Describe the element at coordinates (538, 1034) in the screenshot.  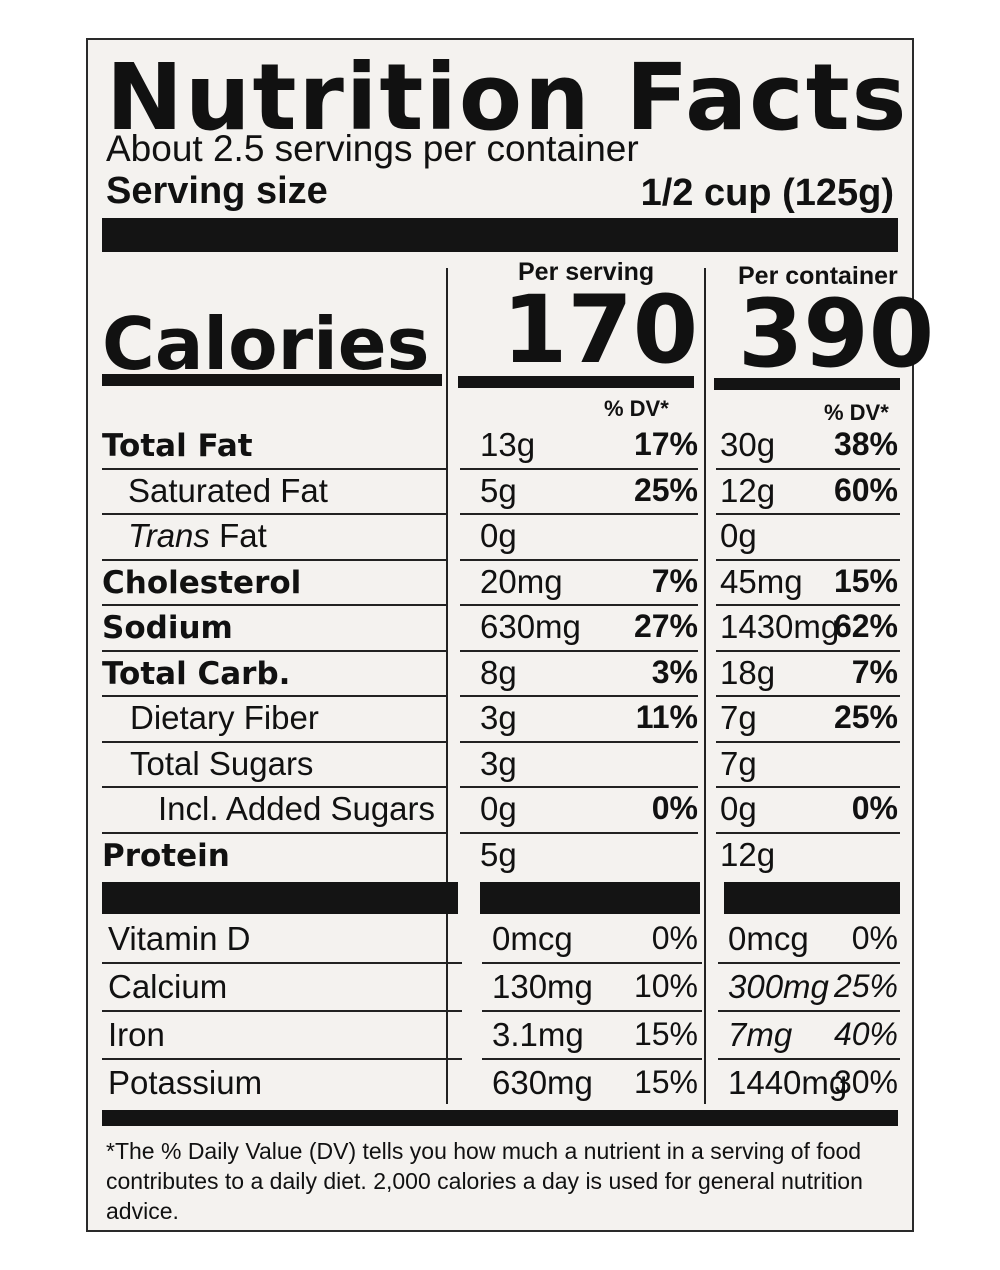
I see `serving-amount: 3.1mg` at that location.